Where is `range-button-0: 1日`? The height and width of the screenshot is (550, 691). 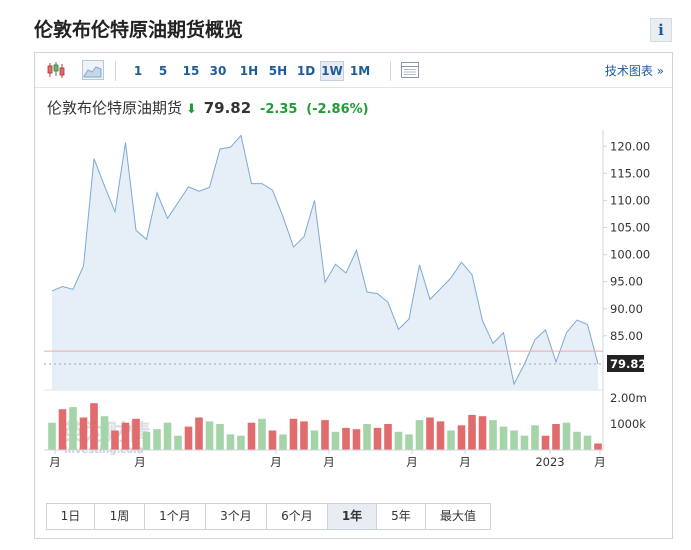
range-button-0: 1日 is located at coordinates (71, 516).